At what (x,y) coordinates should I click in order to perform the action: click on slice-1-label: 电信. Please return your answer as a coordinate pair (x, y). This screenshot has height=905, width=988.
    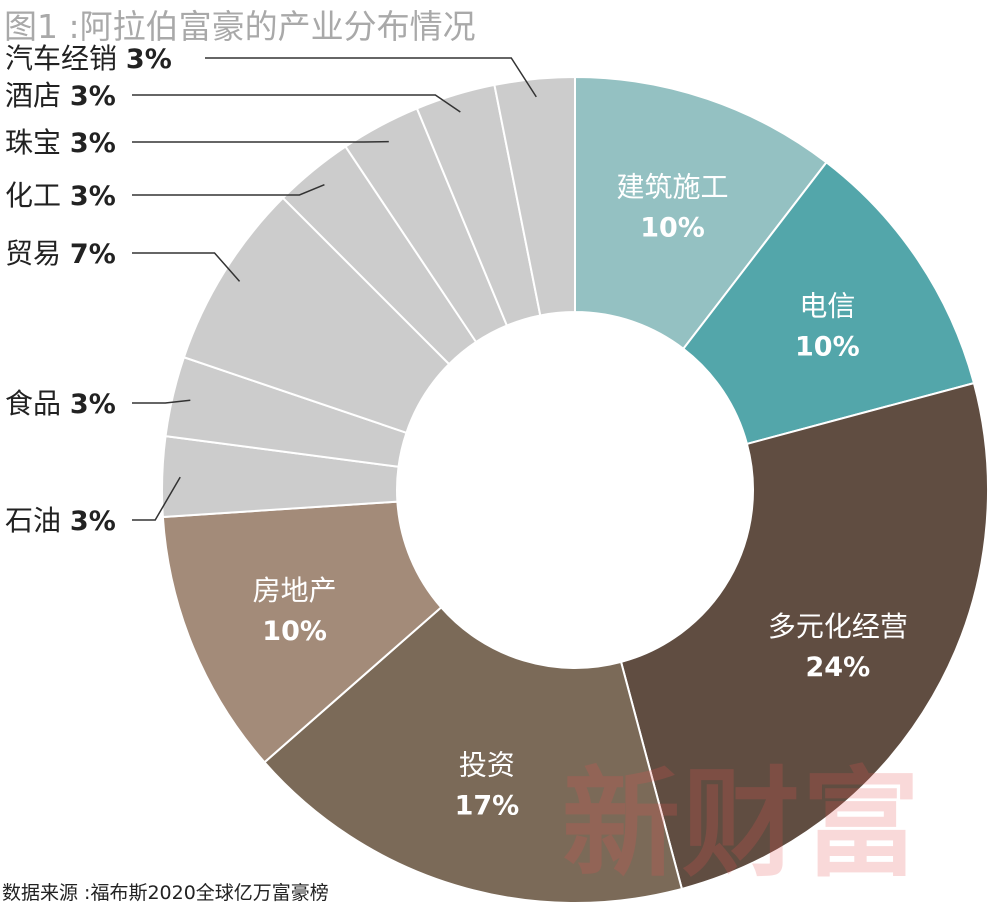
    Looking at the image, I should click on (827, 305).